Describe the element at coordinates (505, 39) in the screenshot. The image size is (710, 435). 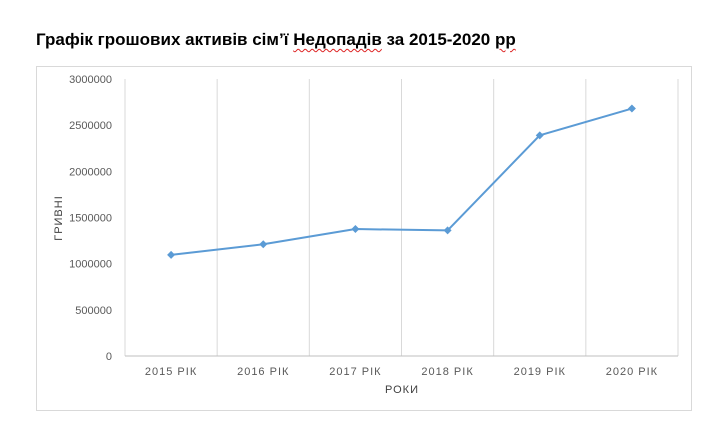
I see `title-spellcheck-word: рр` at that location.